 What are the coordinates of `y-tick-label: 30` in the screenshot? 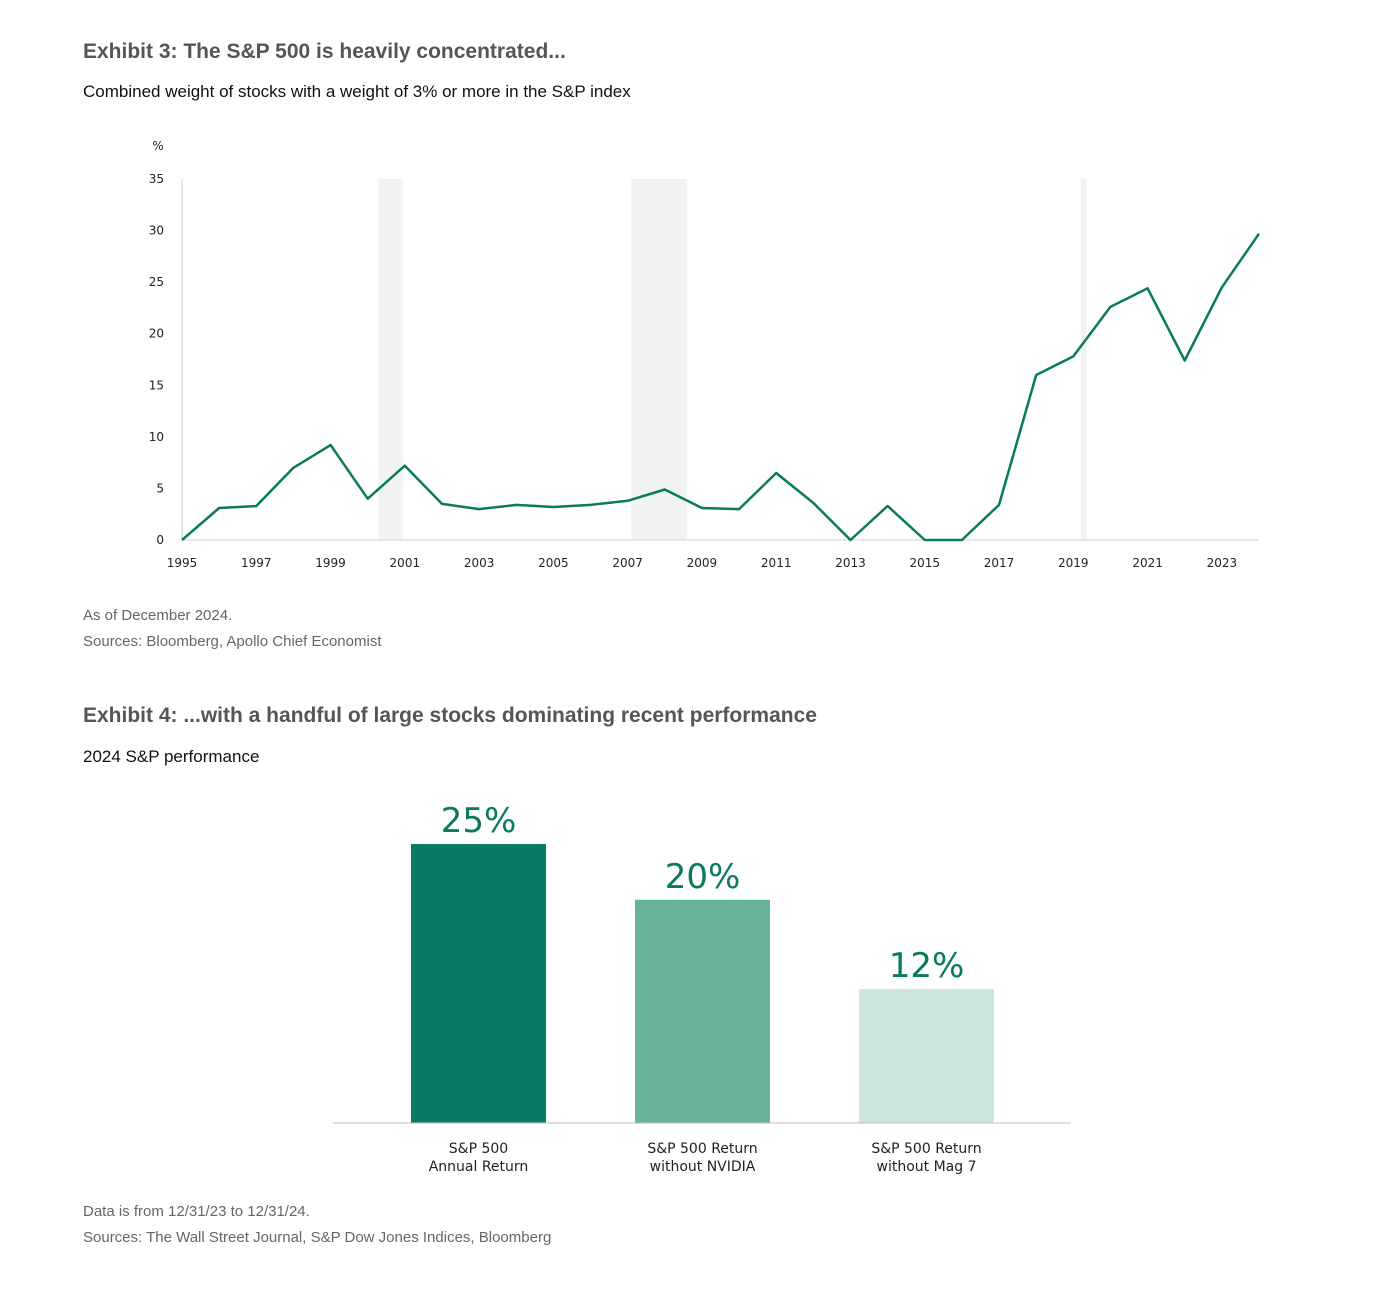 It's located at (156, 231).